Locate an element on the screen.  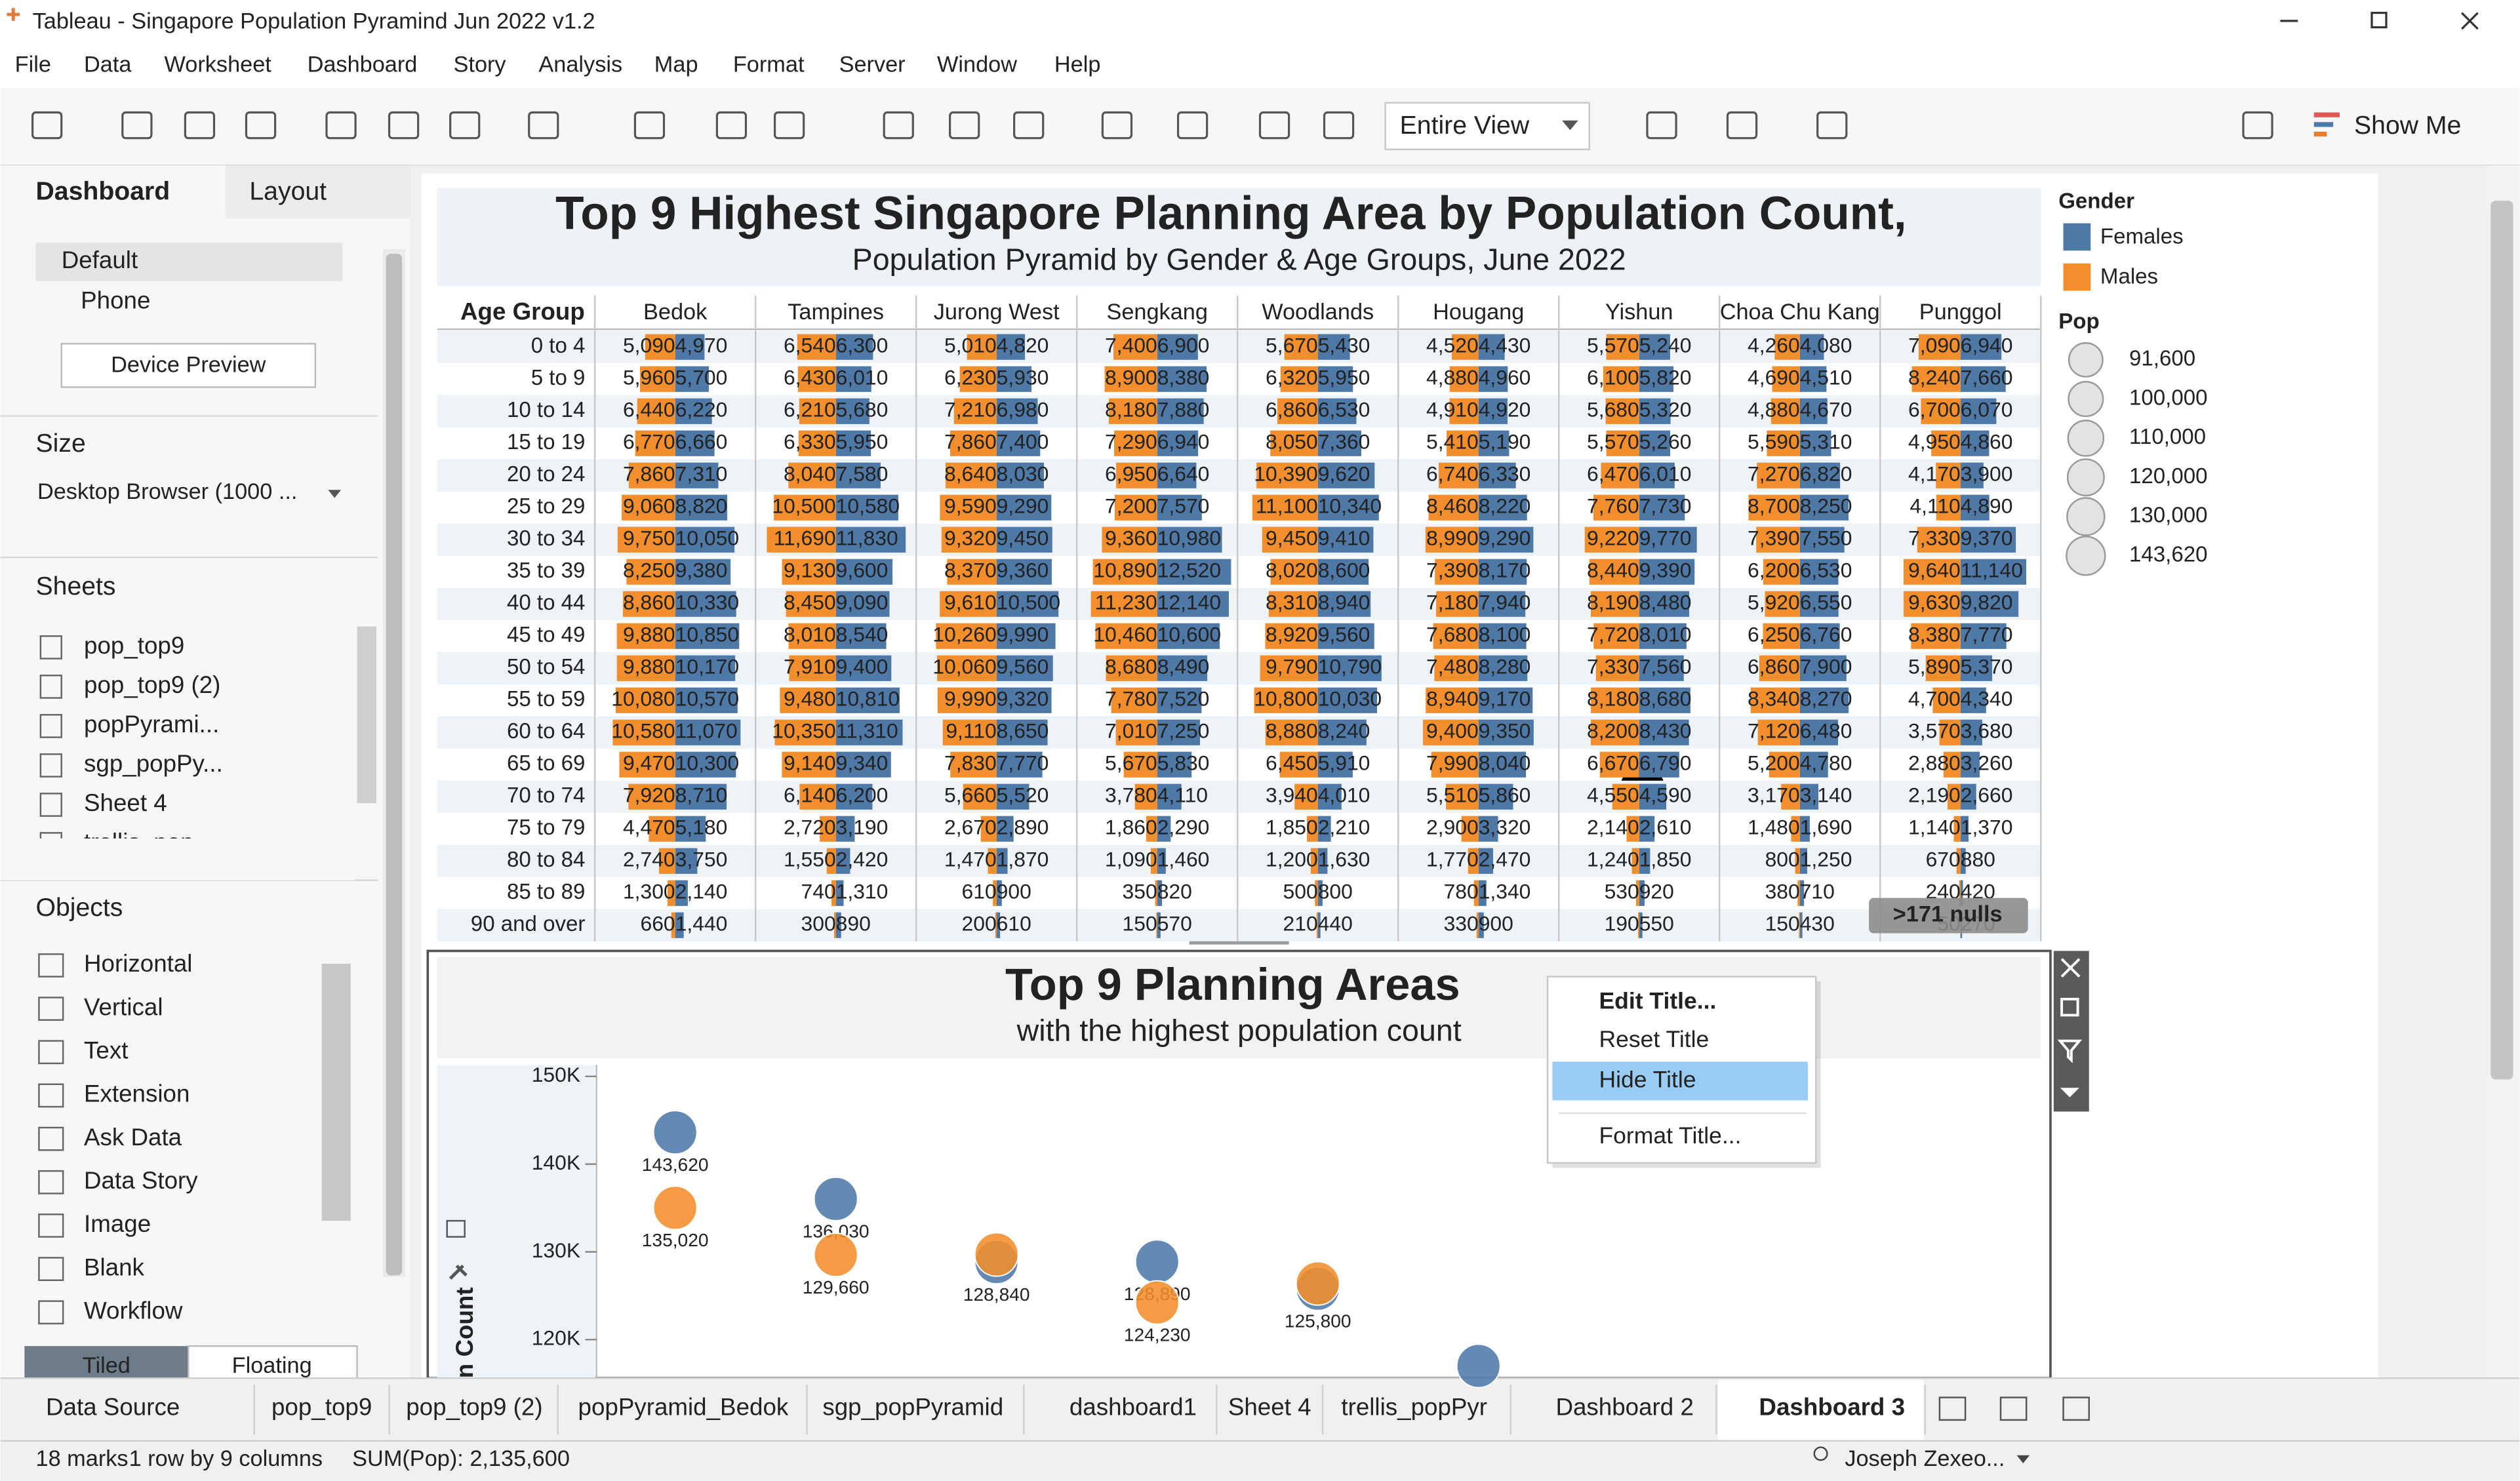
legend-label: Females is located at coordinates (2142, 236).